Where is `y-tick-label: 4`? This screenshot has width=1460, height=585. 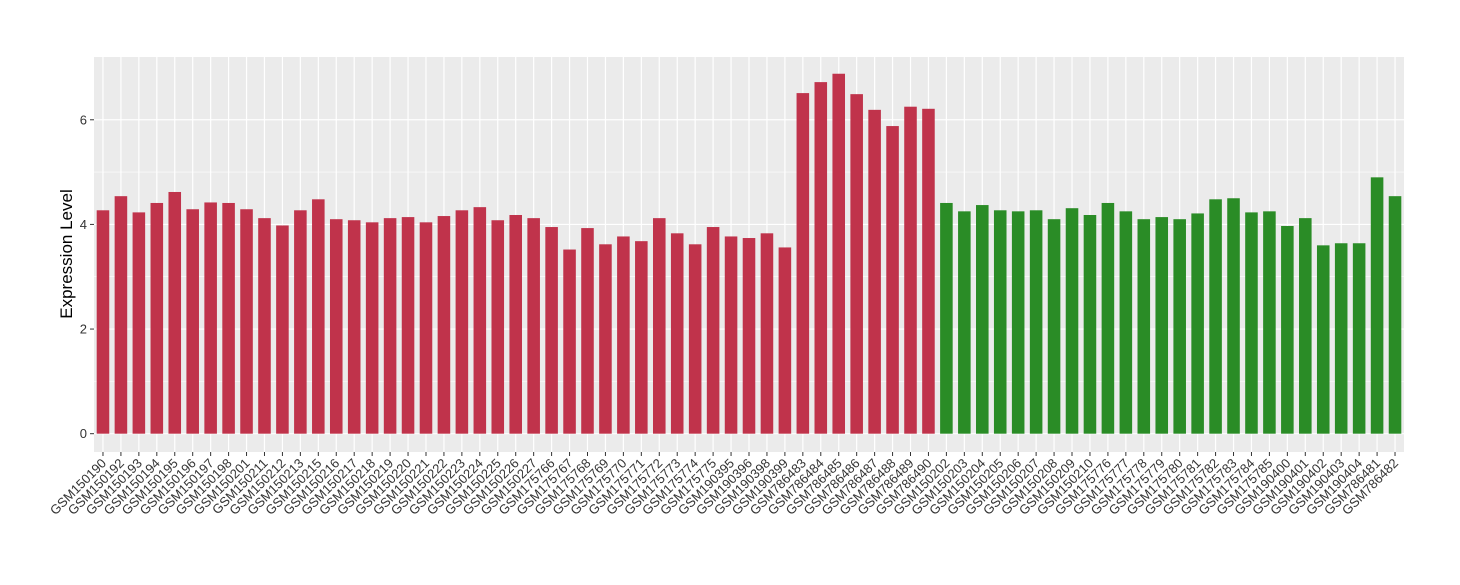
y-tick-label: 4 is located at coordinates (83, 224).